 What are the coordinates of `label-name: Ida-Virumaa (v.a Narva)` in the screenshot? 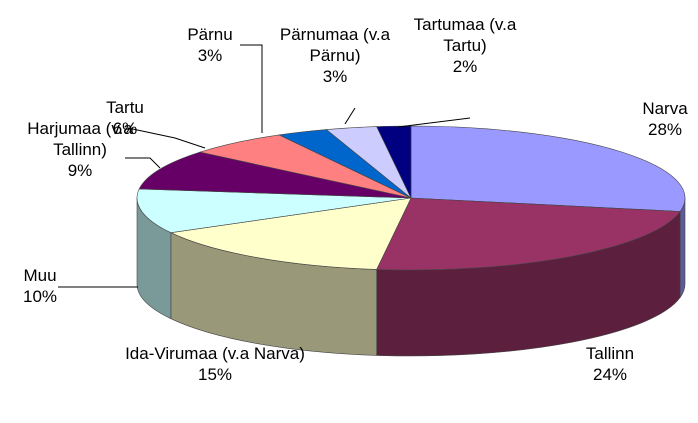 It's located at (215, 353).